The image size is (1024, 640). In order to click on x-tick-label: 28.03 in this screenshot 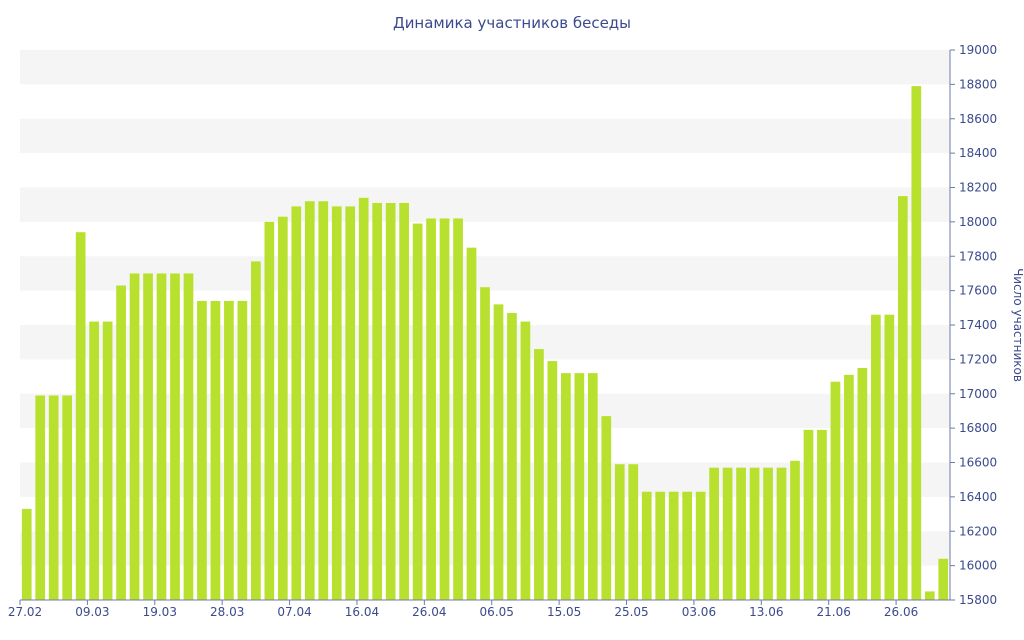, I will do `click(227, 612)`.